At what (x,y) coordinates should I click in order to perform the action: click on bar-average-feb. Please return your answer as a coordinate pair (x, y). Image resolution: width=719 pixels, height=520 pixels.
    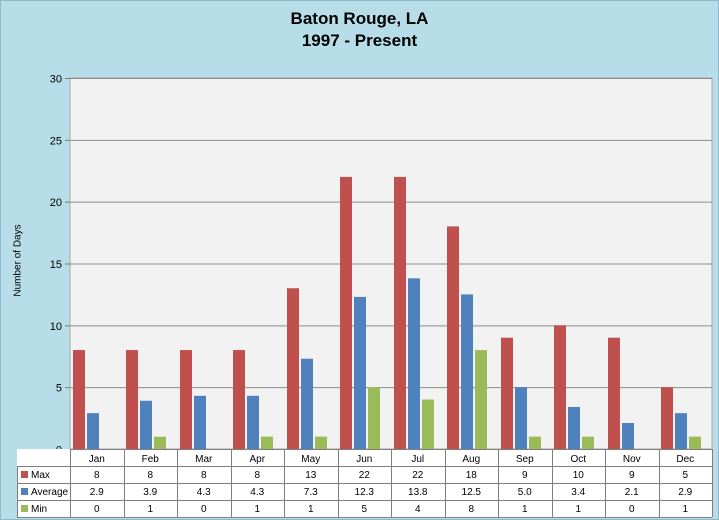
    Looking at the image, I should click on (146, 424).